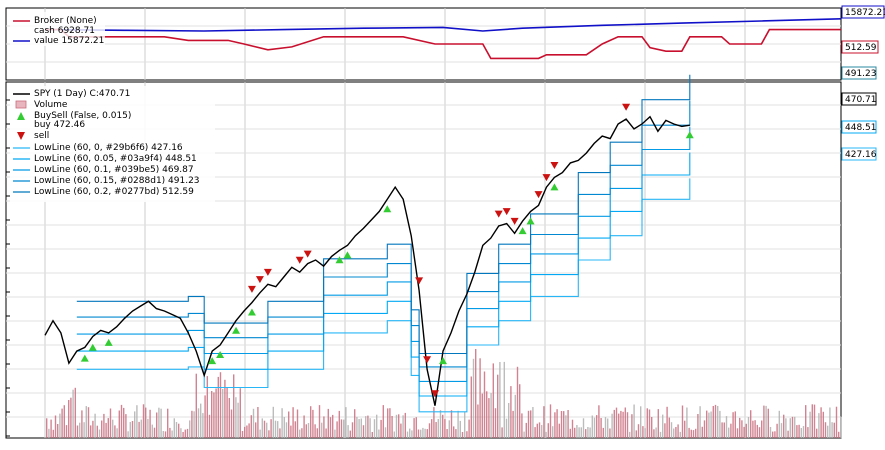 The image size is (885, 450). What do you see at coordinates (41, 136) in the screenshot?
I see `legend-sell: sell` at bounding box center [41, 136].